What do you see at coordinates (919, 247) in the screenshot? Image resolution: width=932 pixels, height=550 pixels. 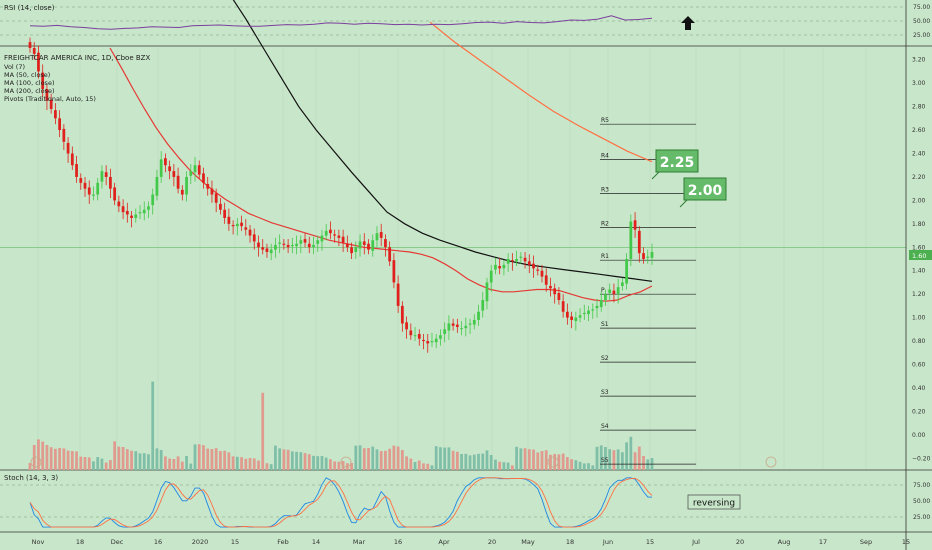 I see `y-tick-label: 1.60` at bounding box center [919, 247].